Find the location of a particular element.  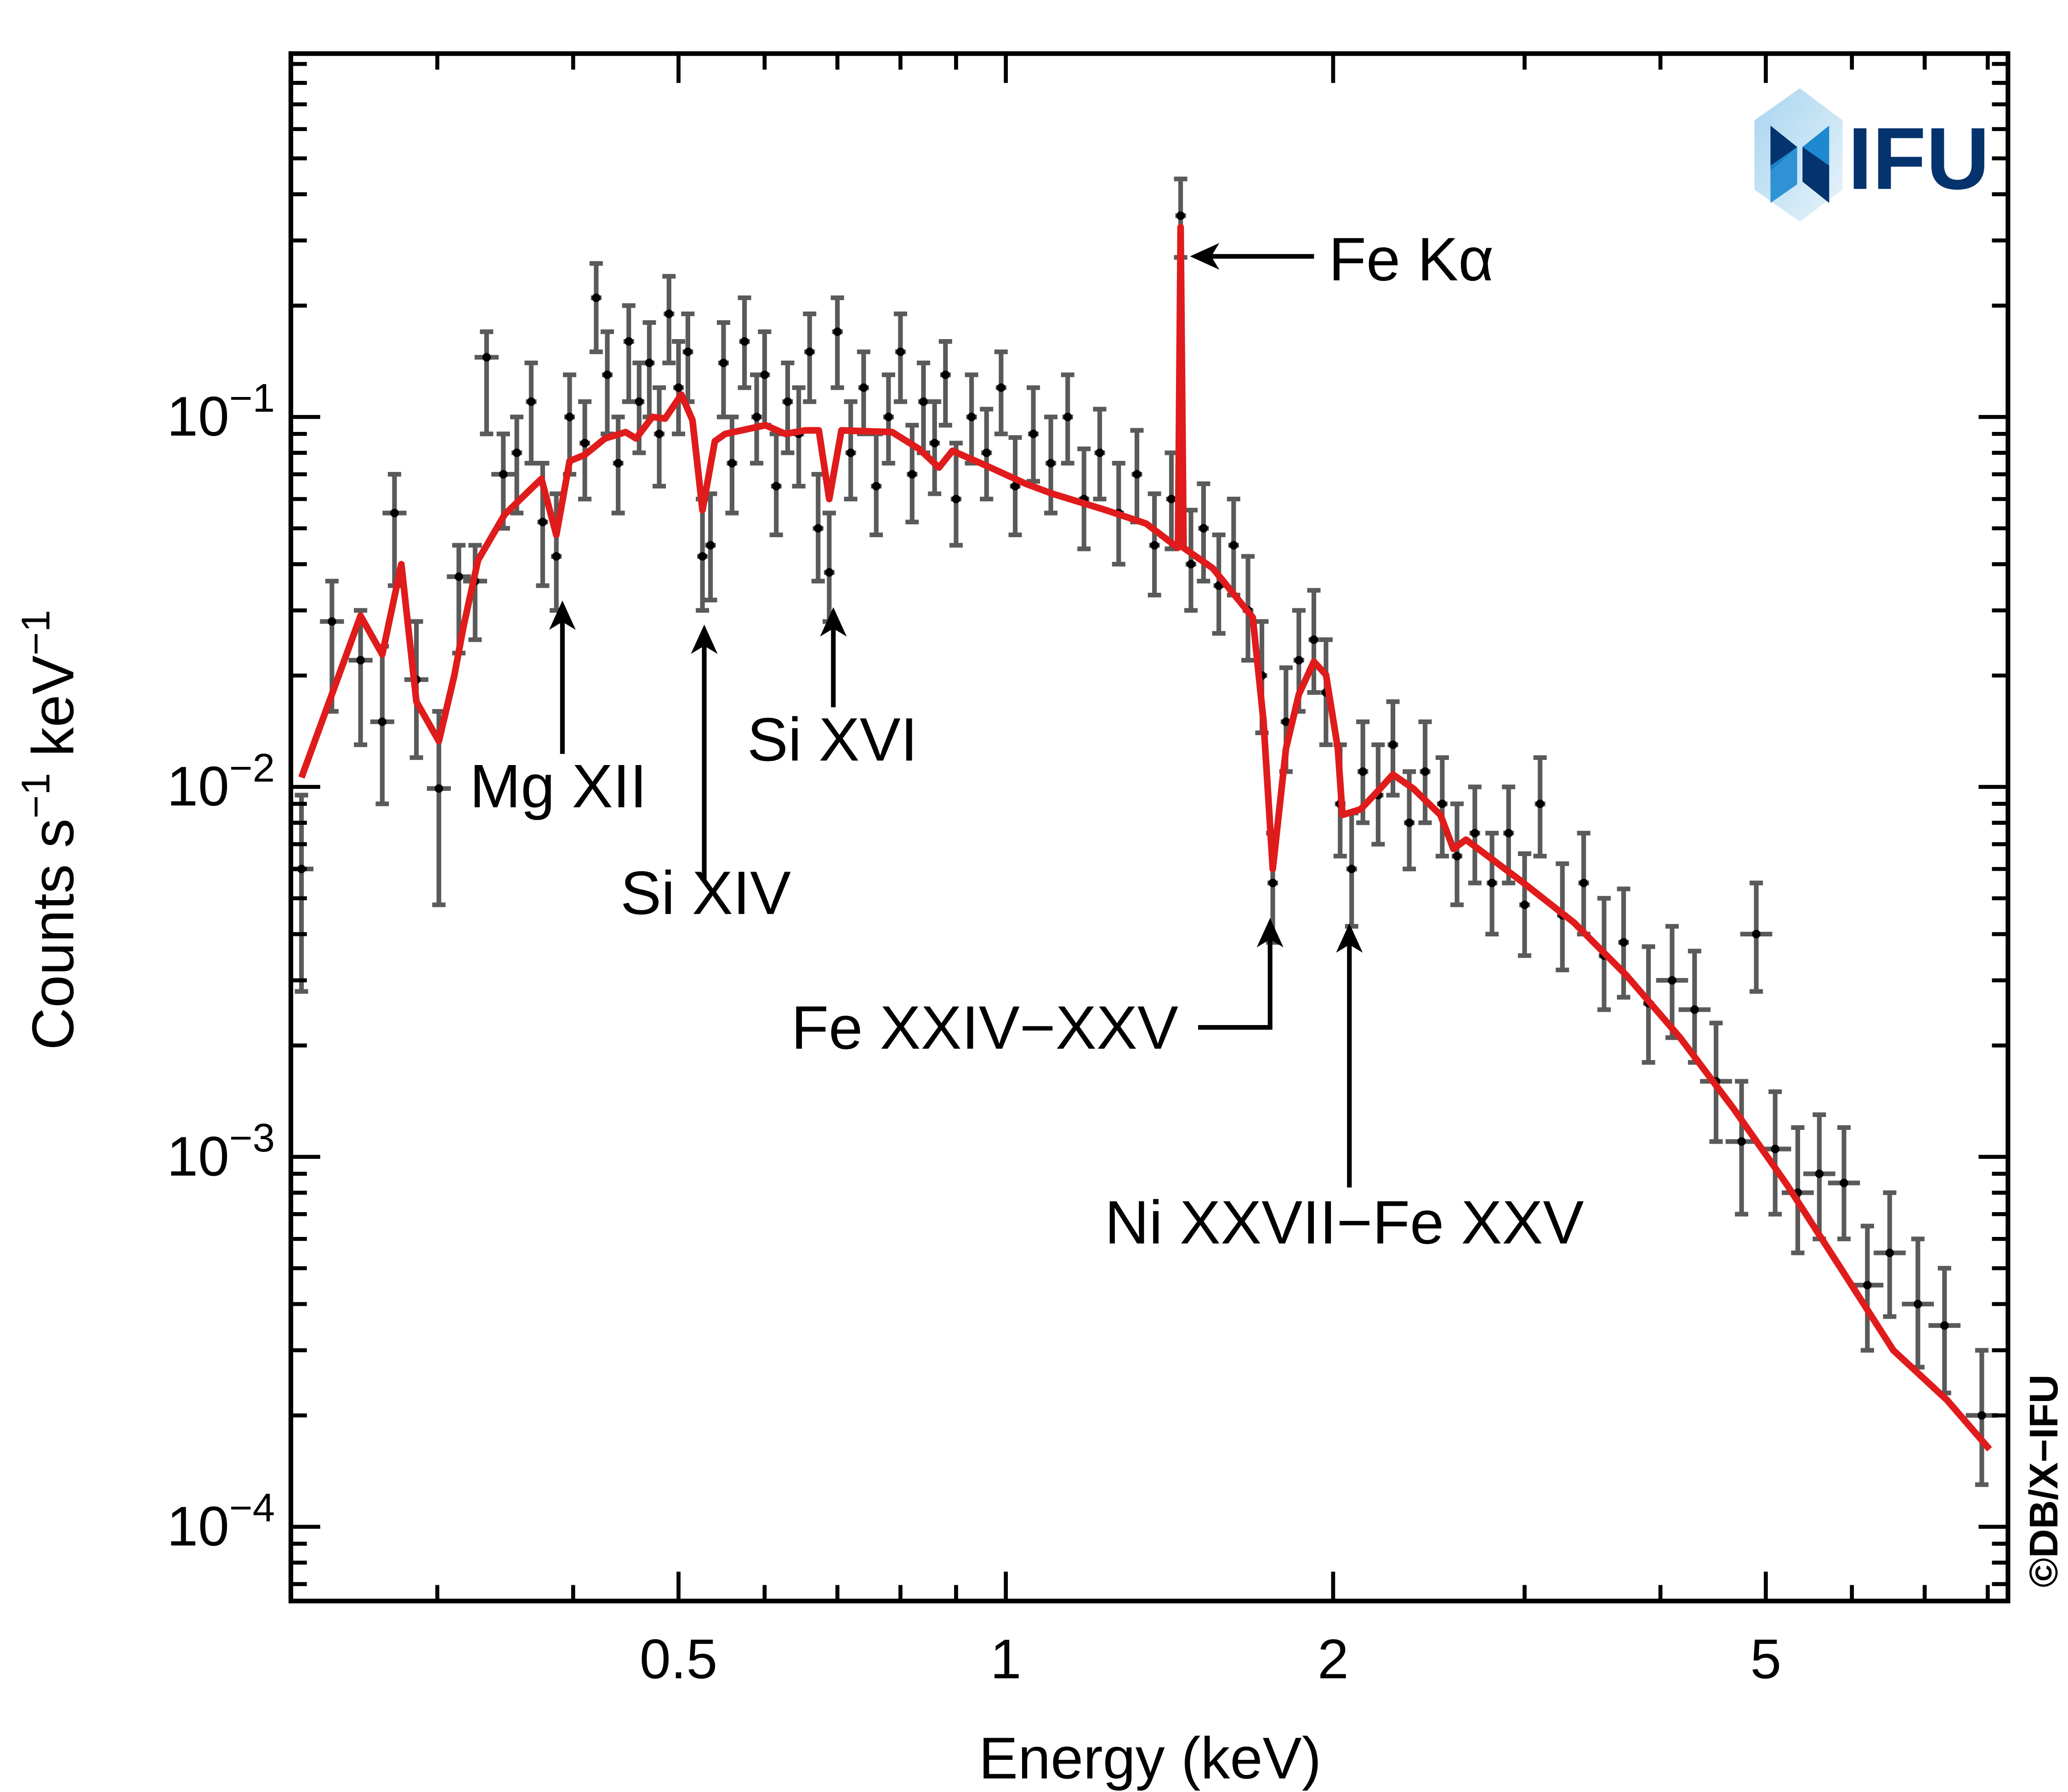

y-tick-label: 10⁻⁴ is located at coordinates (221, 1521).